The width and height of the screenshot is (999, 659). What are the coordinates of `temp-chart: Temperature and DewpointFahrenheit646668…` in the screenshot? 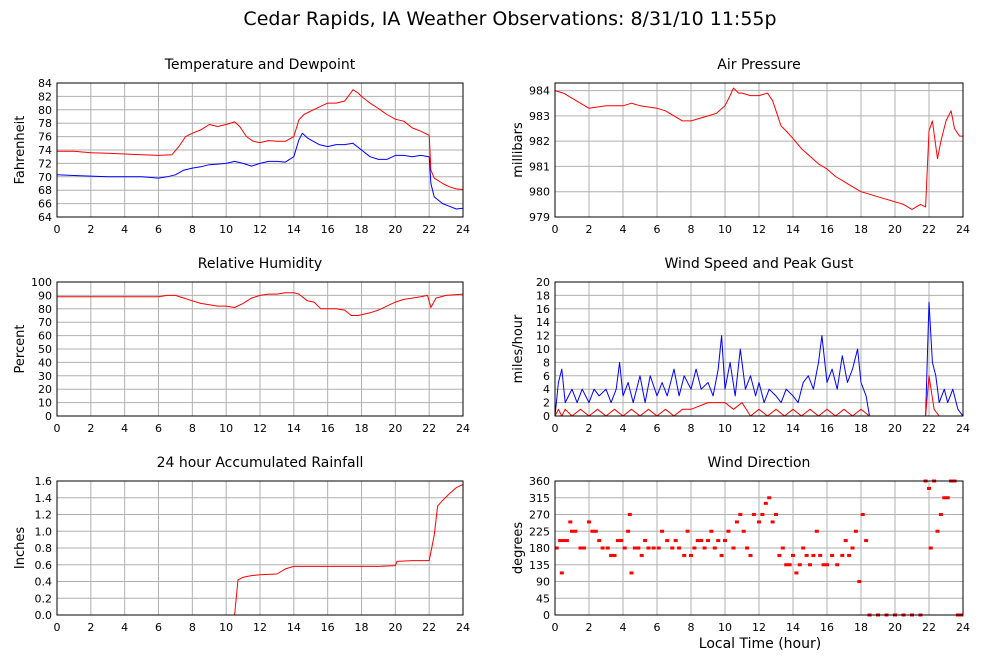 It's located at (241, 146).